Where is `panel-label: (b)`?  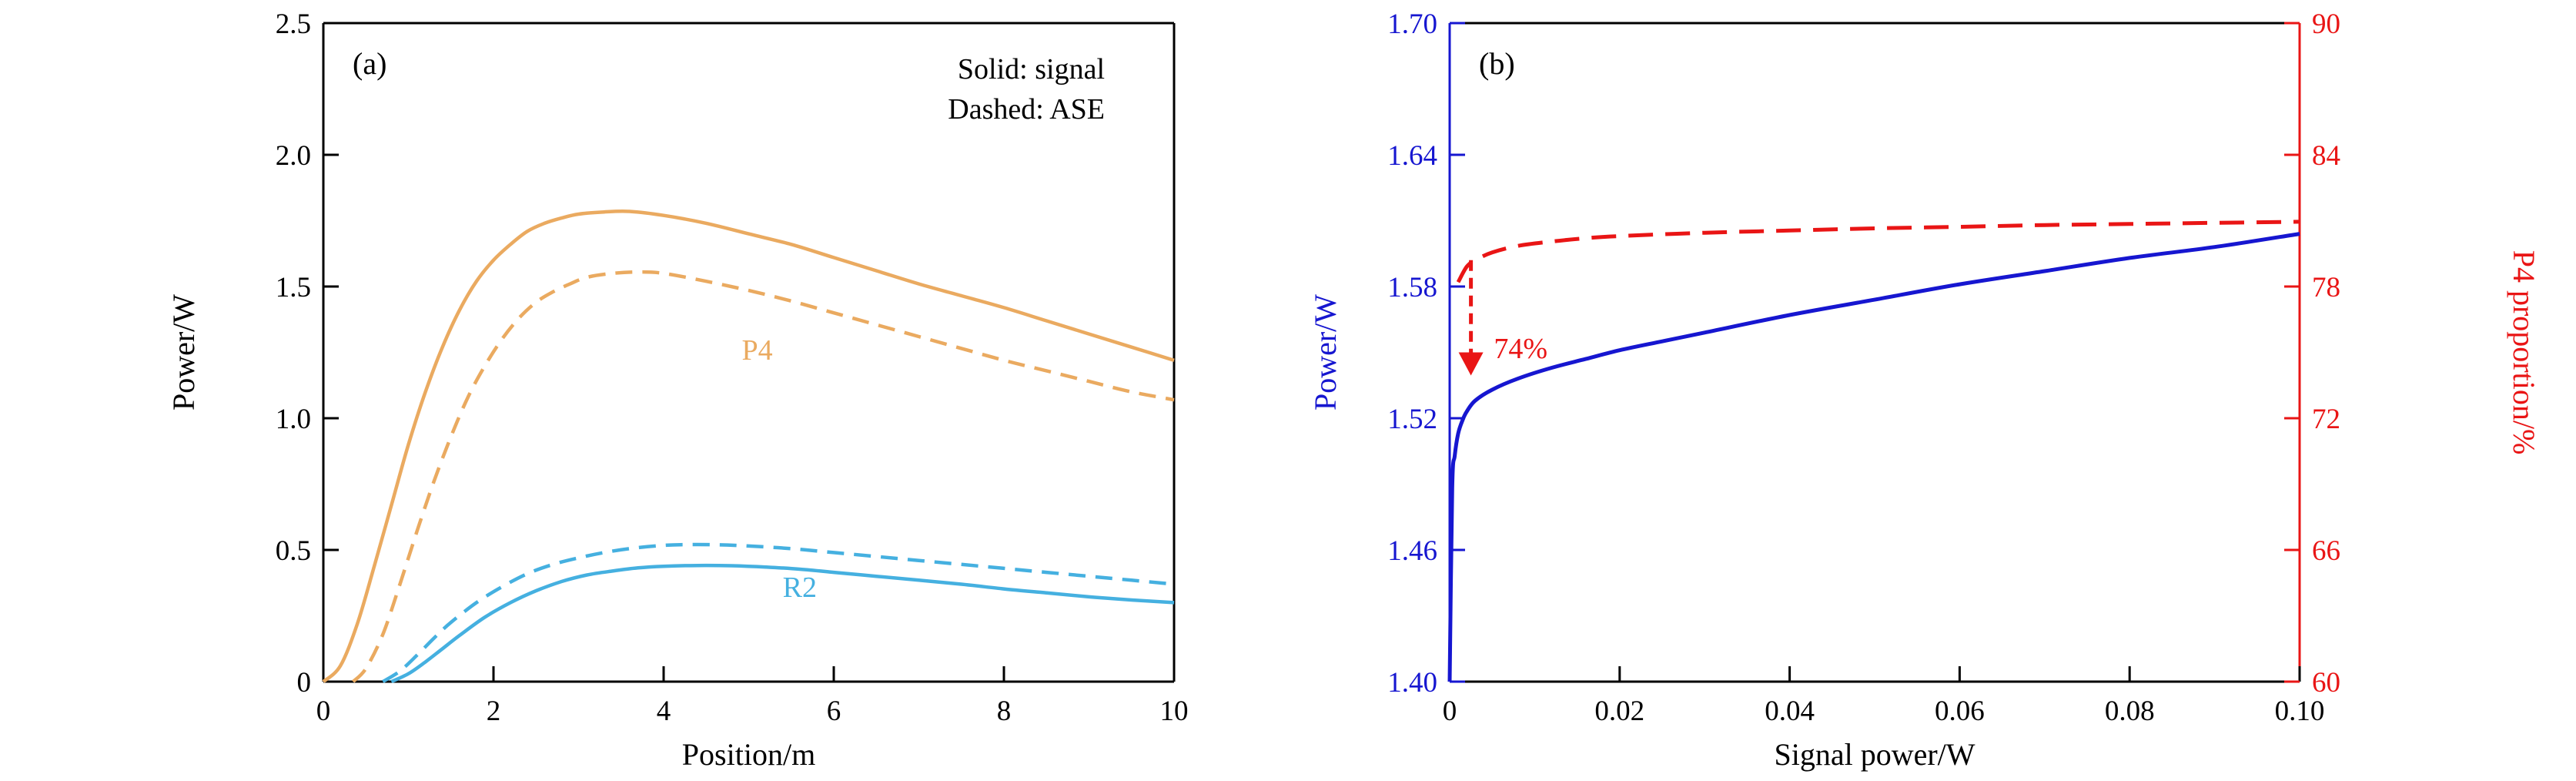
panel-label: (b) is located at coordinates (1497, 64).